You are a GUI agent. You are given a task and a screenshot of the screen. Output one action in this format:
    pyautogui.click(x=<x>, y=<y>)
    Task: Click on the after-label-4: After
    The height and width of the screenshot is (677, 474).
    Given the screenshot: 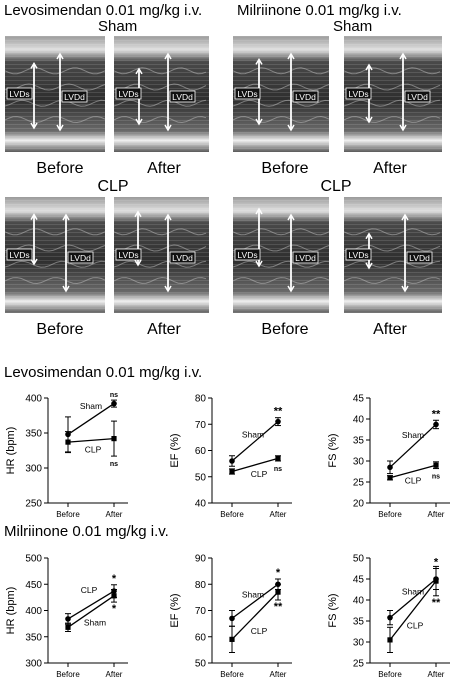 What is the action you would take?
    pyautogui.click(x=390, y=329)
    